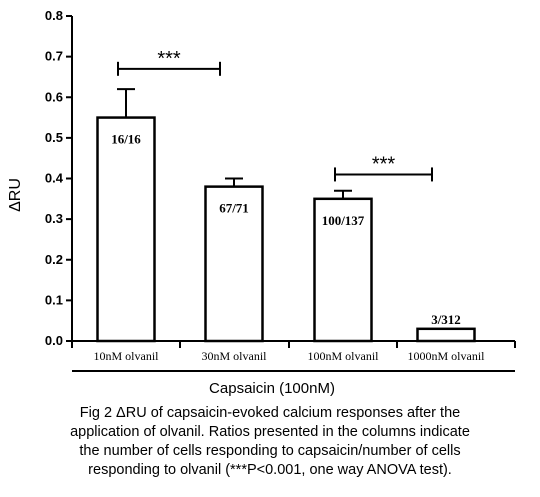  I want to click on bar-data-label: 67/71, so click(234, 208).